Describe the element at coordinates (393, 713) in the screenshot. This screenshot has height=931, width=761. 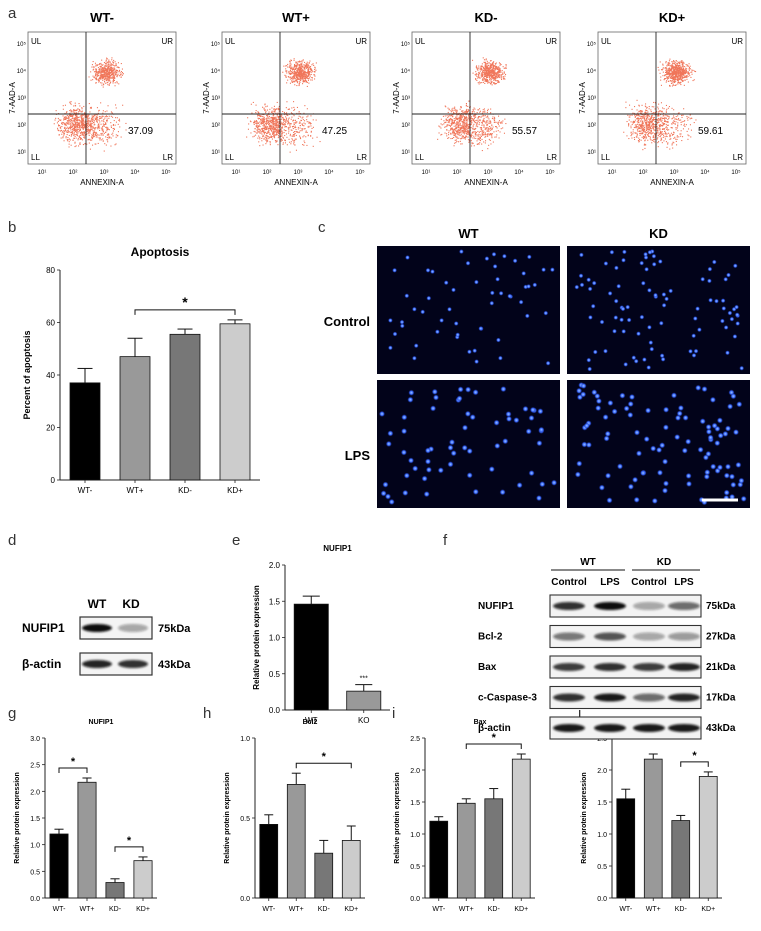
I see `panel-letter-i: i` at that location.